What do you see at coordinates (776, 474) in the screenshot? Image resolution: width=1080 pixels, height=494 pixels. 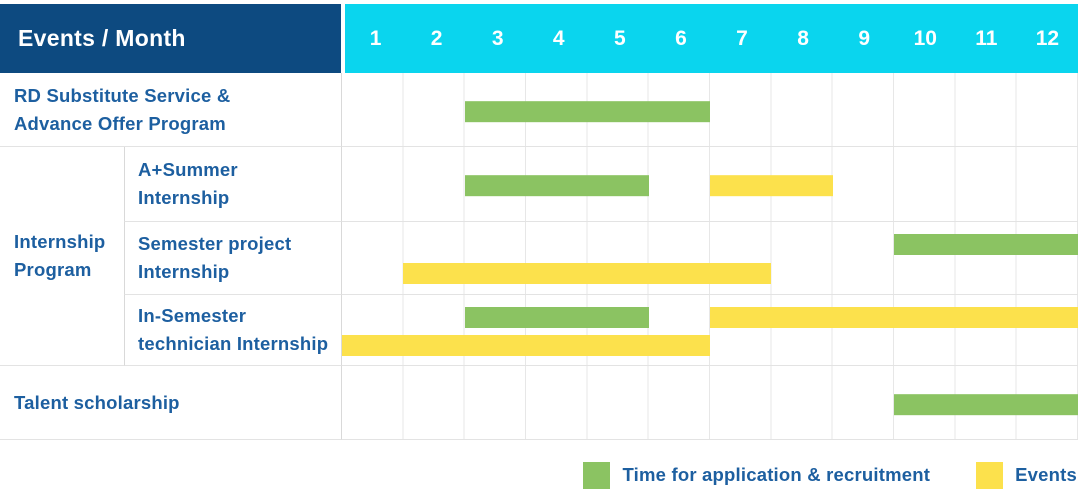 I see `legend-label-application-recruitment: Time for application & recruitment` at bounding box center [776, 474].